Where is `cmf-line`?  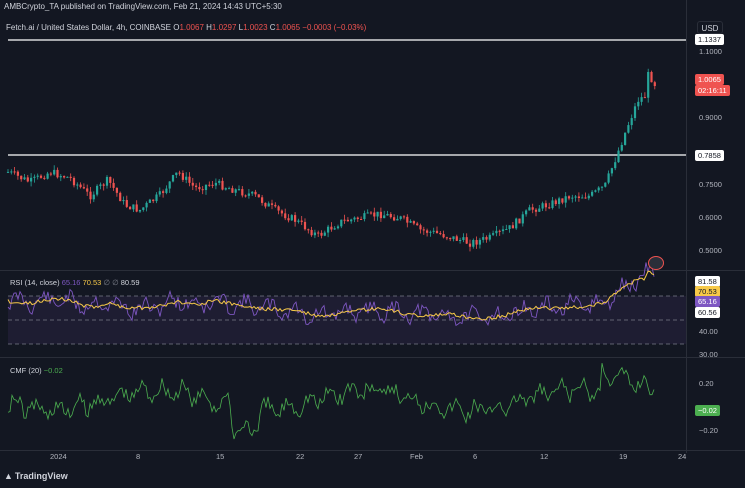
cmf-line is located at coordinates (331, 401).